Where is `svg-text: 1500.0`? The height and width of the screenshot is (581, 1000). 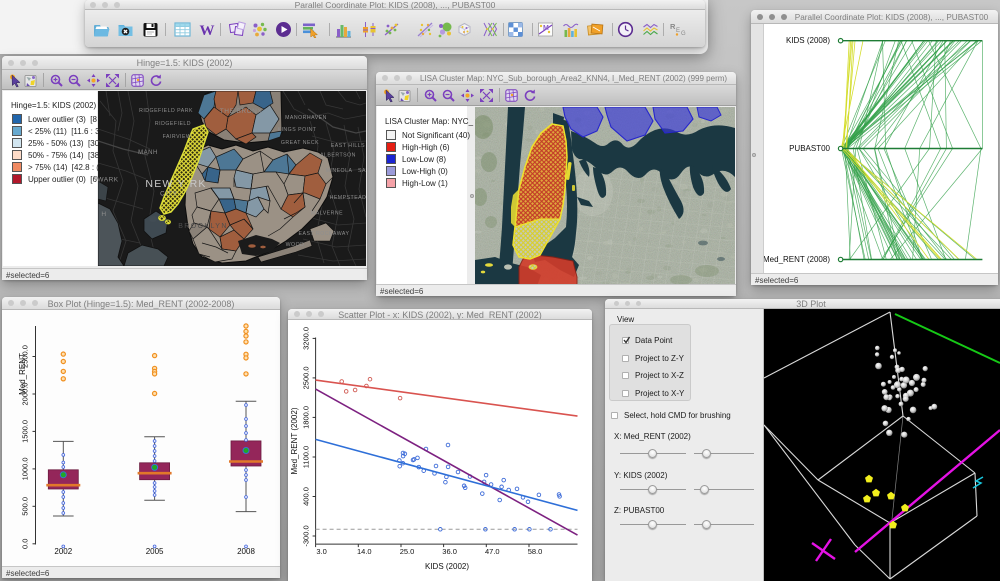
svg-text: 1500.0 is located at coordinates (25, 431).